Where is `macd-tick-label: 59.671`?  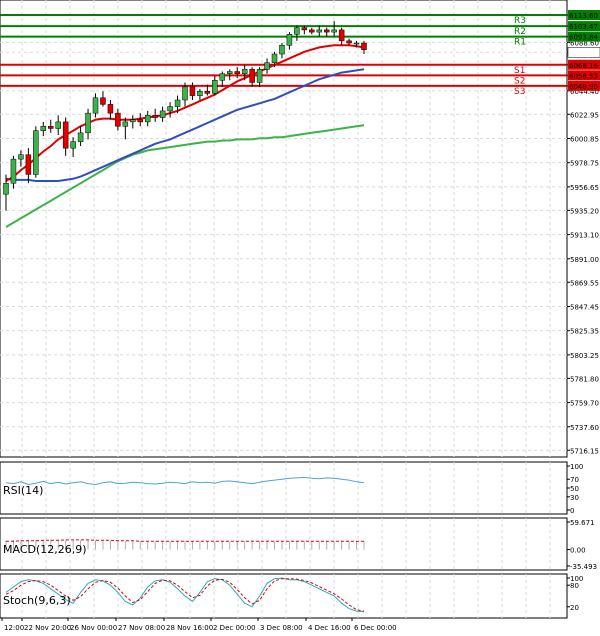
macd-tick-label: 59.671 is located at coordinates (582, 523).